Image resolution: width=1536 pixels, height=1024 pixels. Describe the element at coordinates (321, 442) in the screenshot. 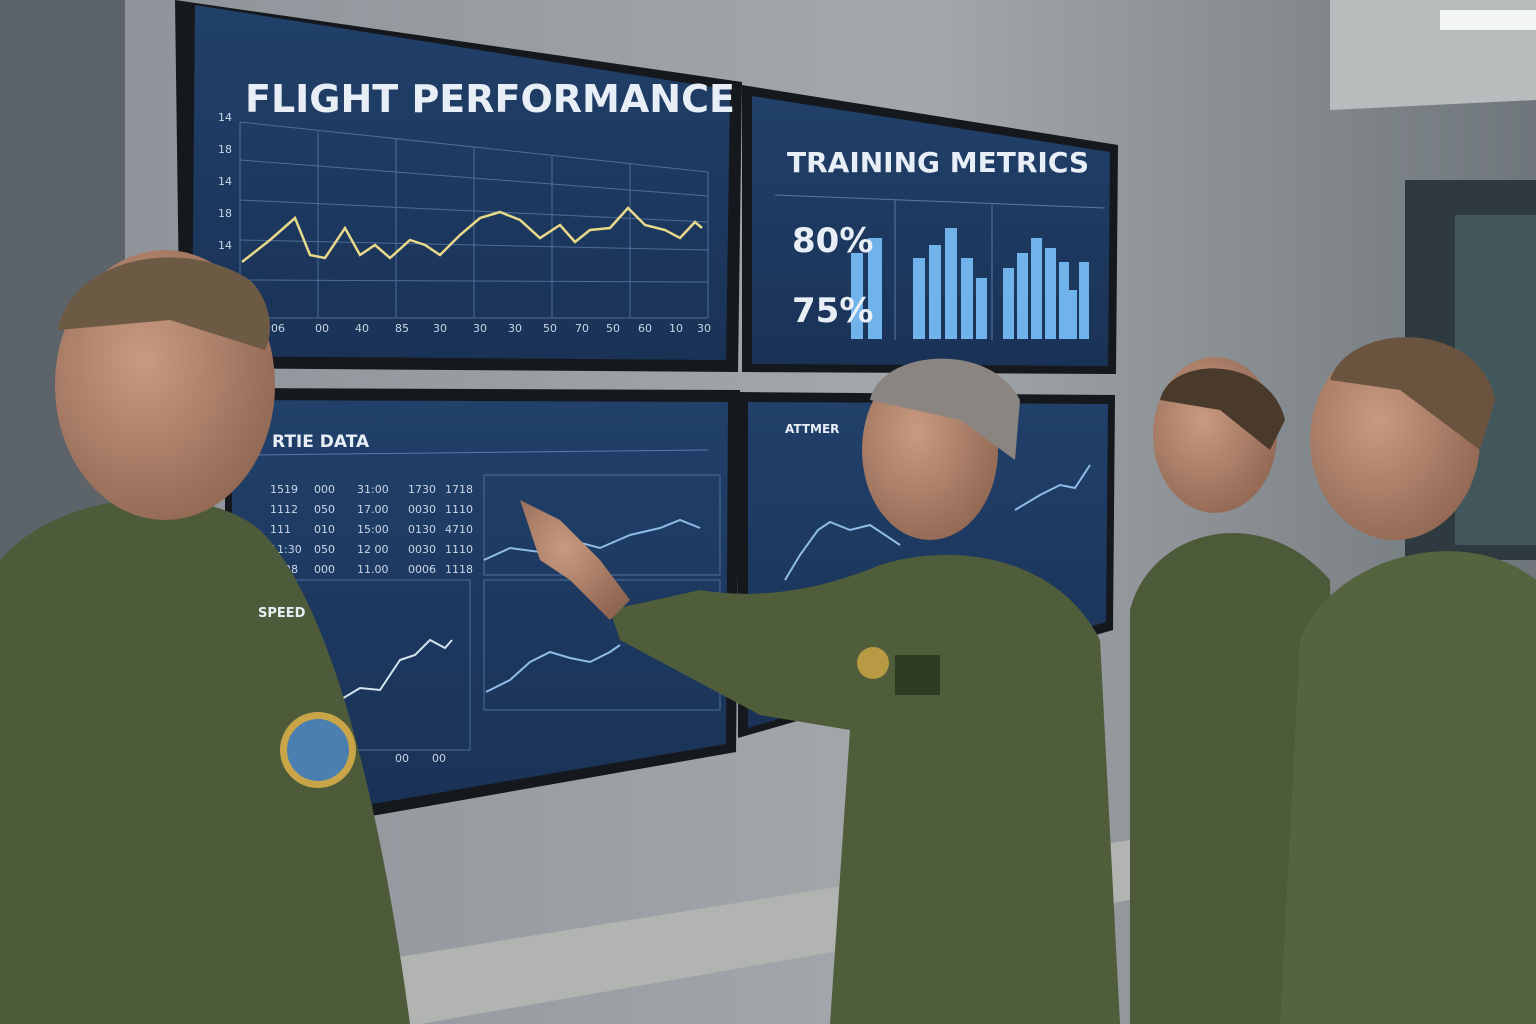

I see `screen-title: RTIE DATA` at that location.